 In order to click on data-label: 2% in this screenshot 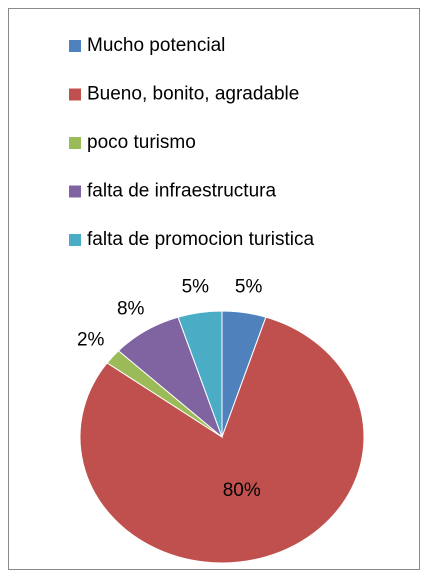, I will do `click(91, 340)`.